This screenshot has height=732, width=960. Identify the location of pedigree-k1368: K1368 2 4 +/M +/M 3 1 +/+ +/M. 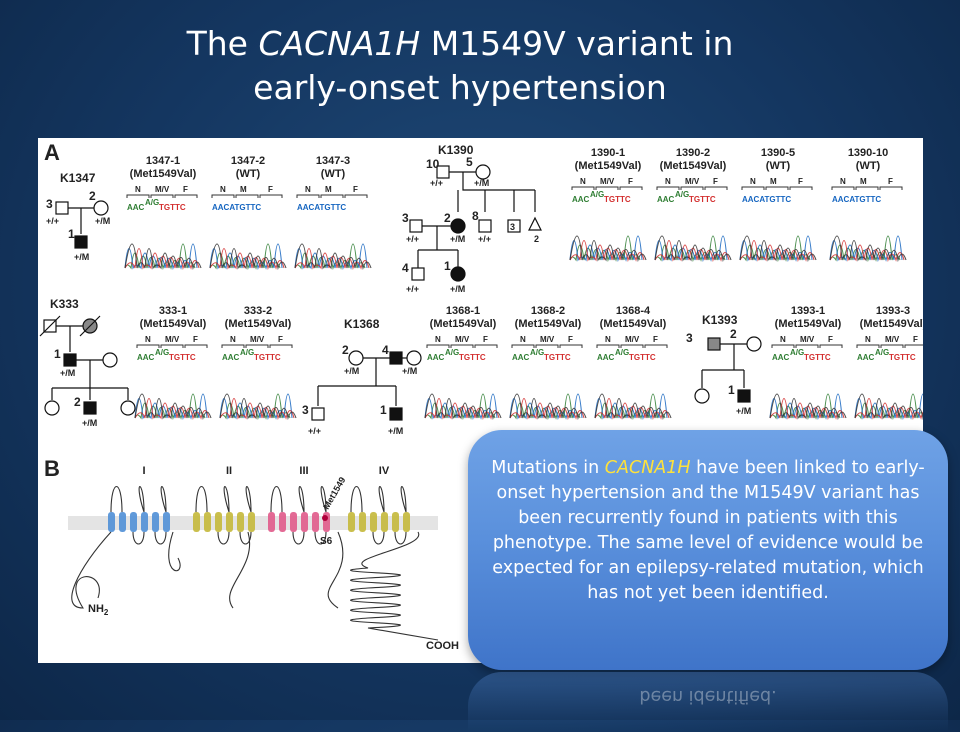
(362, 376).